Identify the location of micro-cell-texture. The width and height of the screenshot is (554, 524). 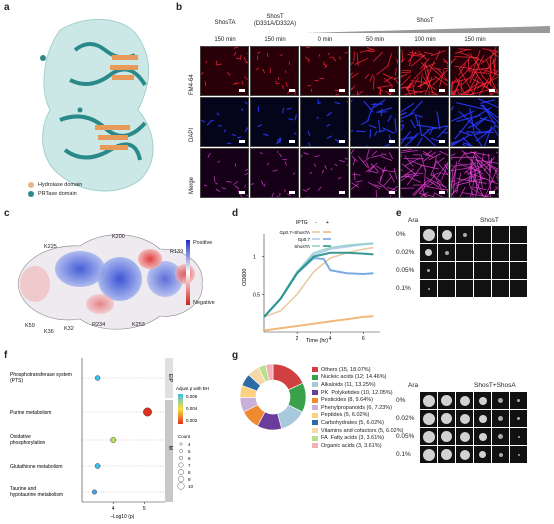
(424, 72).